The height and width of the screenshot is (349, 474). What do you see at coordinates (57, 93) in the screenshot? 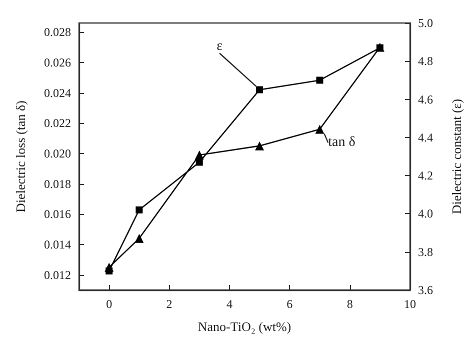
I see `y-tick-label: 0.024` at bounding box center [57, 93].